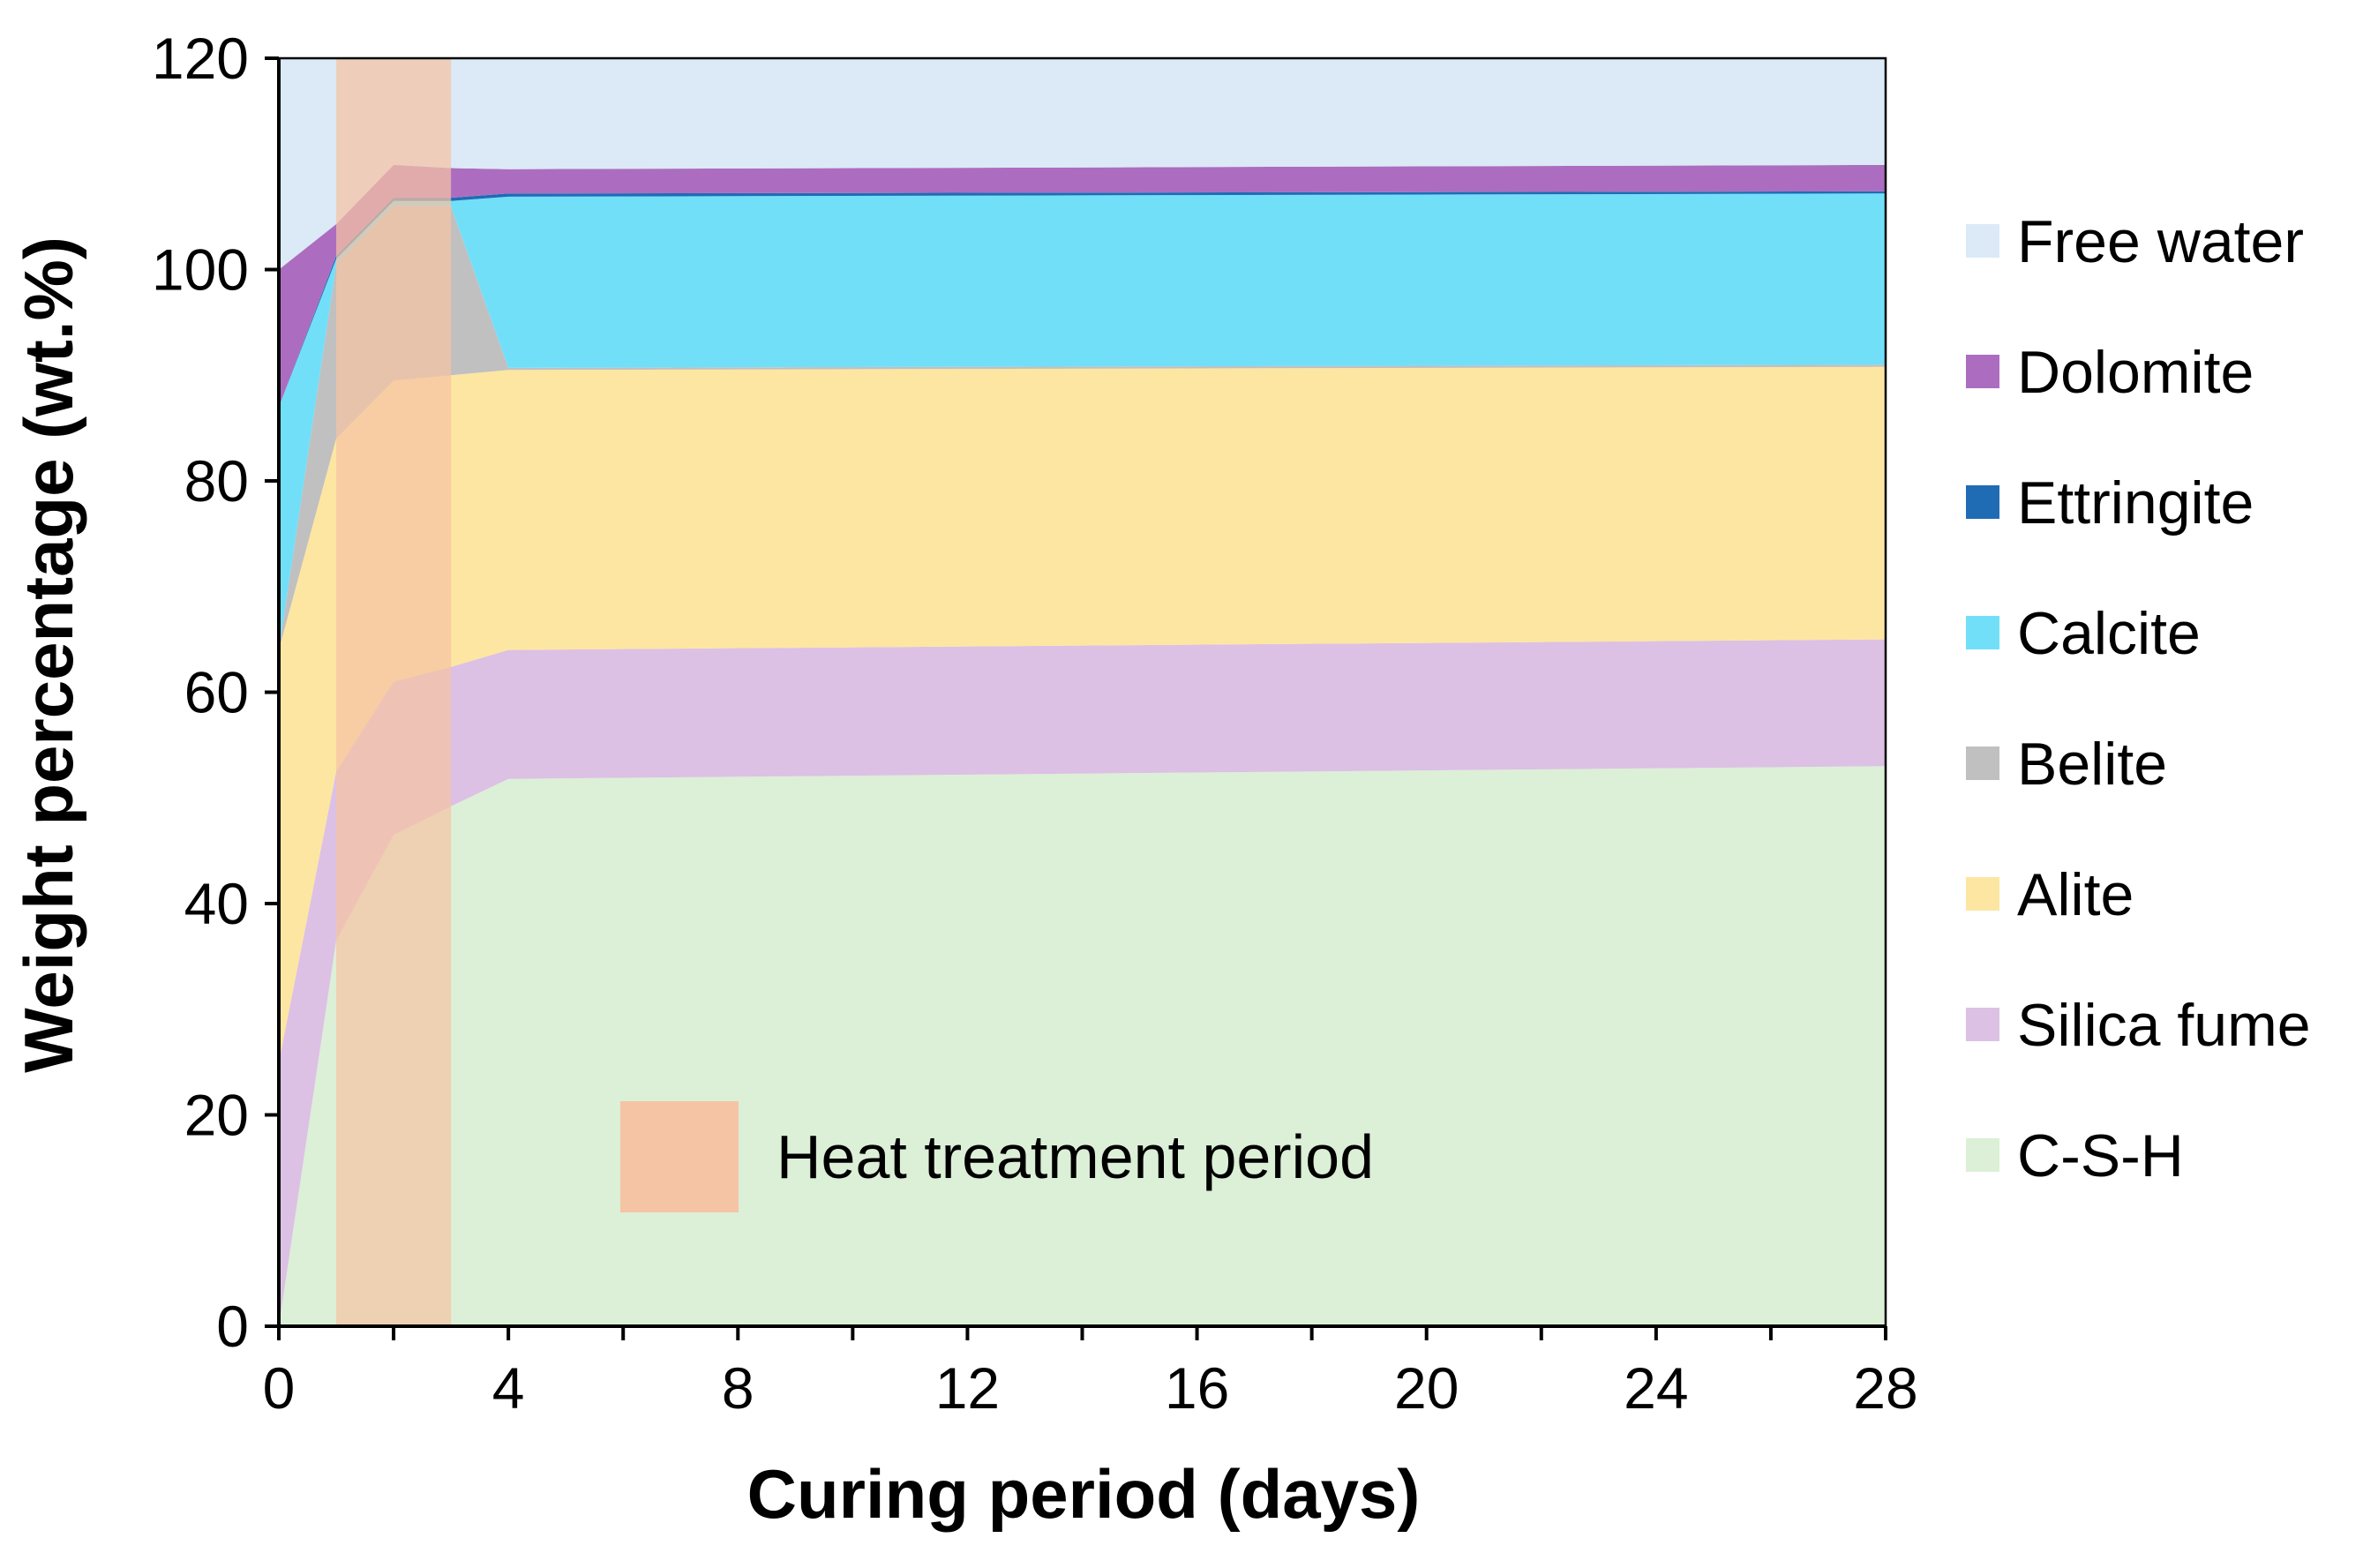 The height and width of the screenshot is (1568, 2378). Describe the element at coordinates (1075, 1156) in the screenshot. I see `annotation-label: Heat treatment period` at that location.